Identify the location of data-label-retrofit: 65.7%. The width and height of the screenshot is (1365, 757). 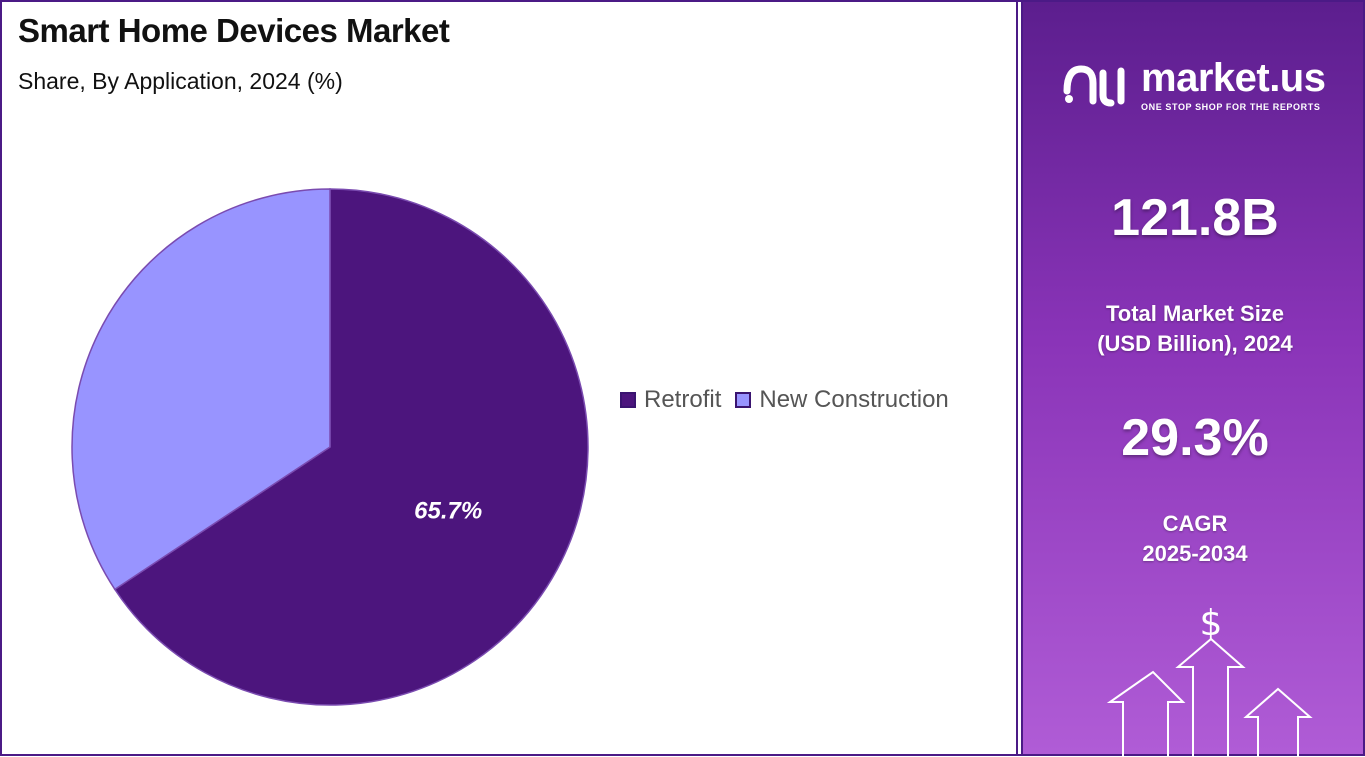
(448, 511).